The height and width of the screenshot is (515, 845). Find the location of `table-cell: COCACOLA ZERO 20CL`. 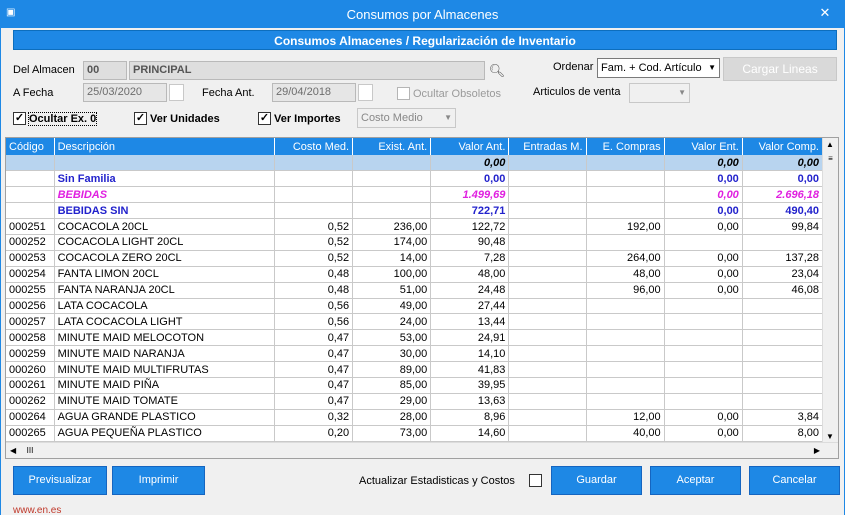

table-cell: COCACOLA ZERO 20CL is located at coordinates (164, 258).